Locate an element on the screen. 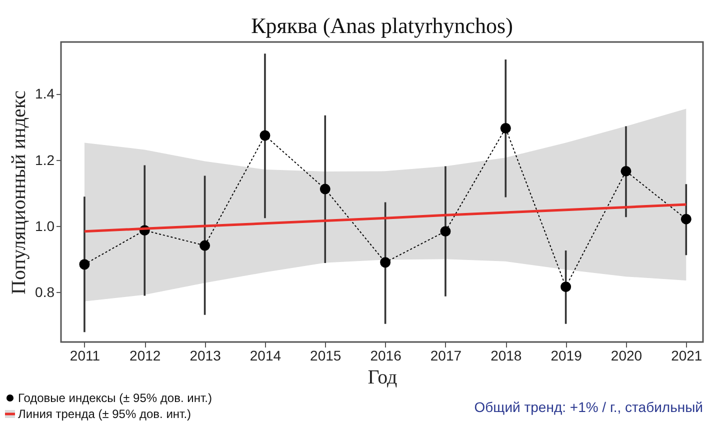 The width and height of the screenshot is (708, 421). x-tick-label: 2020 is located at coordinates (626, 356).